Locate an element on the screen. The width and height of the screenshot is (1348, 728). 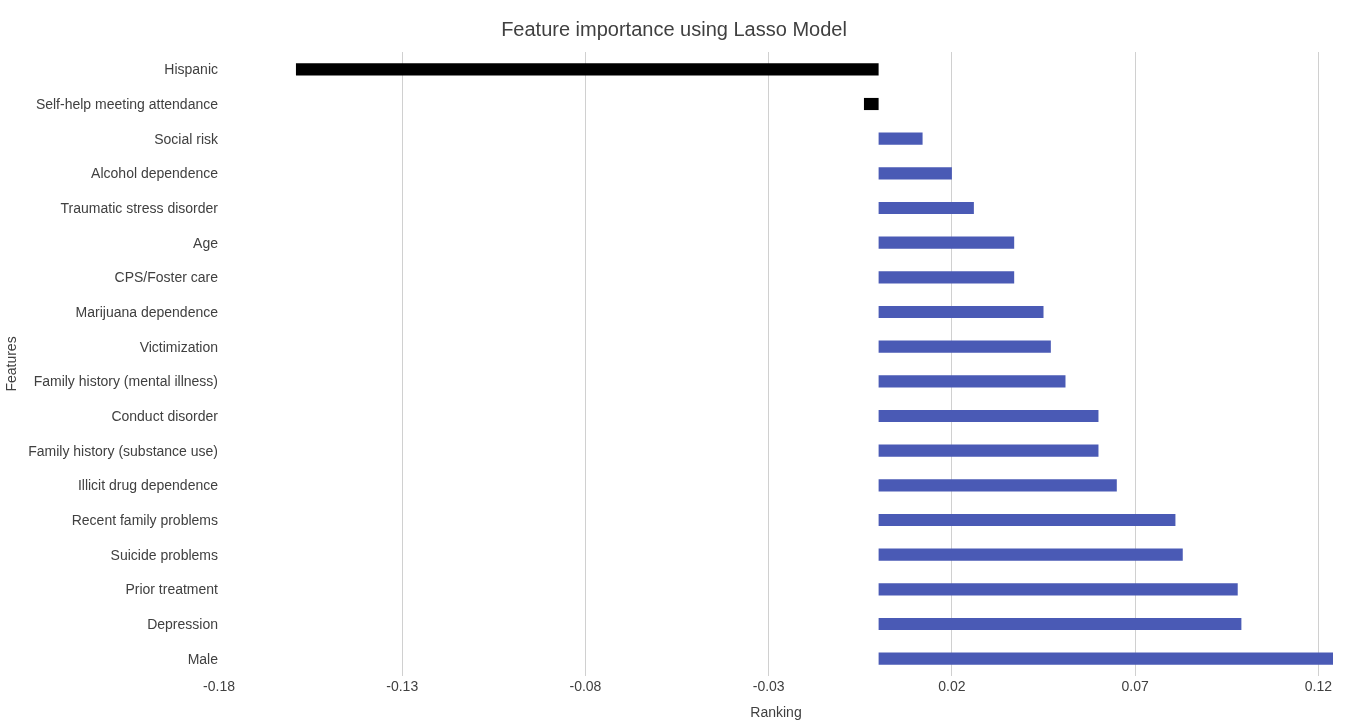
y-axis-title: Features is located at coordinates (10, 364).